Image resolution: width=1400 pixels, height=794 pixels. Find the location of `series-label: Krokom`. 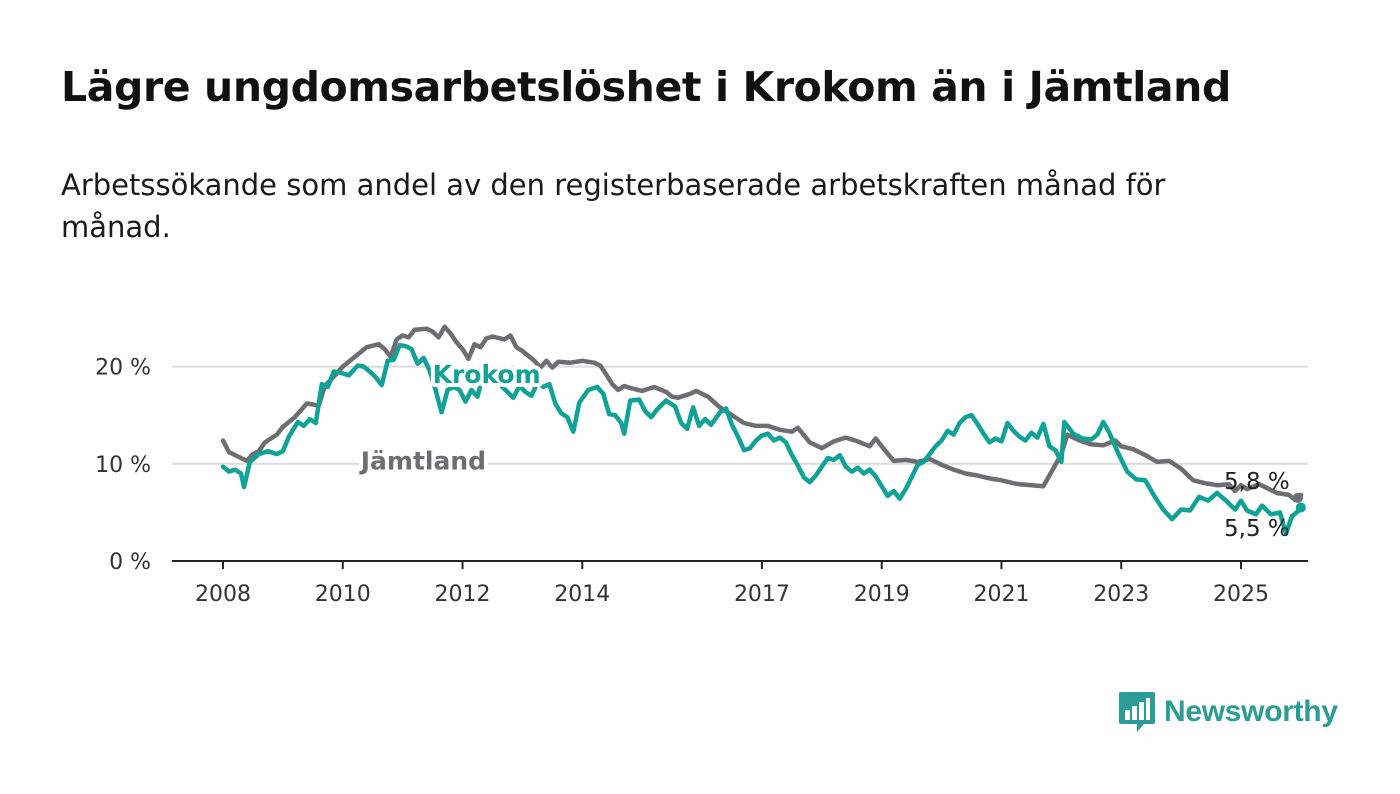

series-label: Krokom is located at coordinates (487, 374).